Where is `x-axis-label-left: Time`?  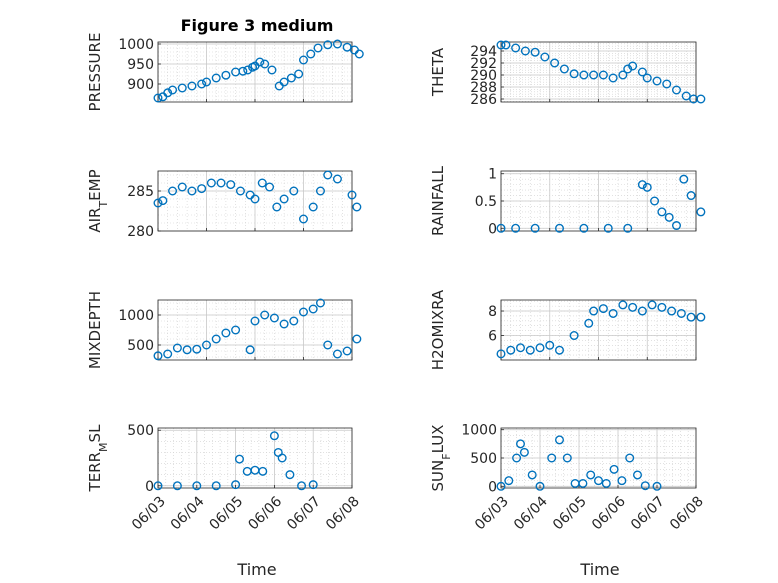
x-axis-label-left: Time is located at coordinates (256, 569).